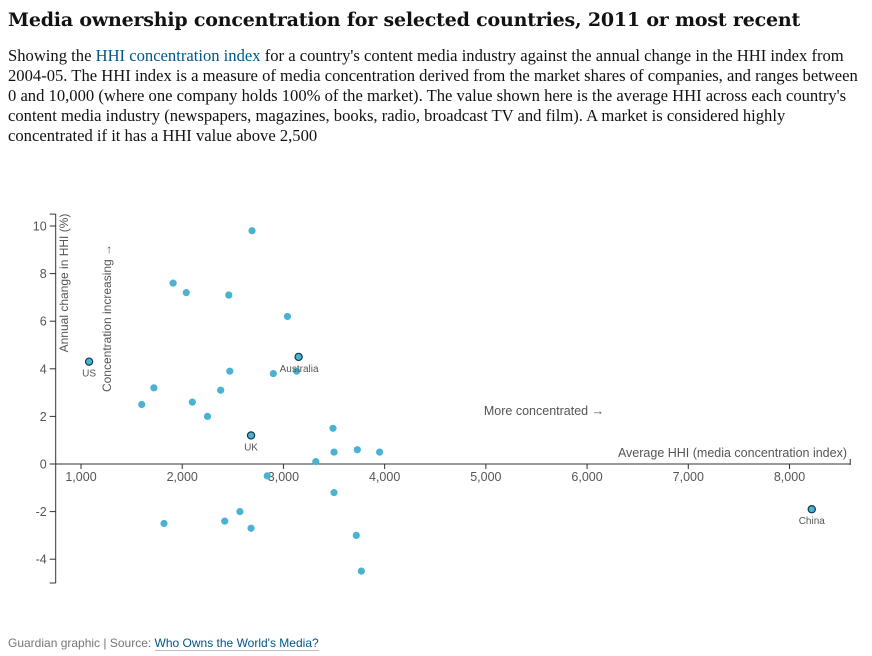 The width and height of the screenshot is (872, 656). Describe the element at coordinates (43, 465) in the screenshot. I see `y-tick-label: 0` at that location.